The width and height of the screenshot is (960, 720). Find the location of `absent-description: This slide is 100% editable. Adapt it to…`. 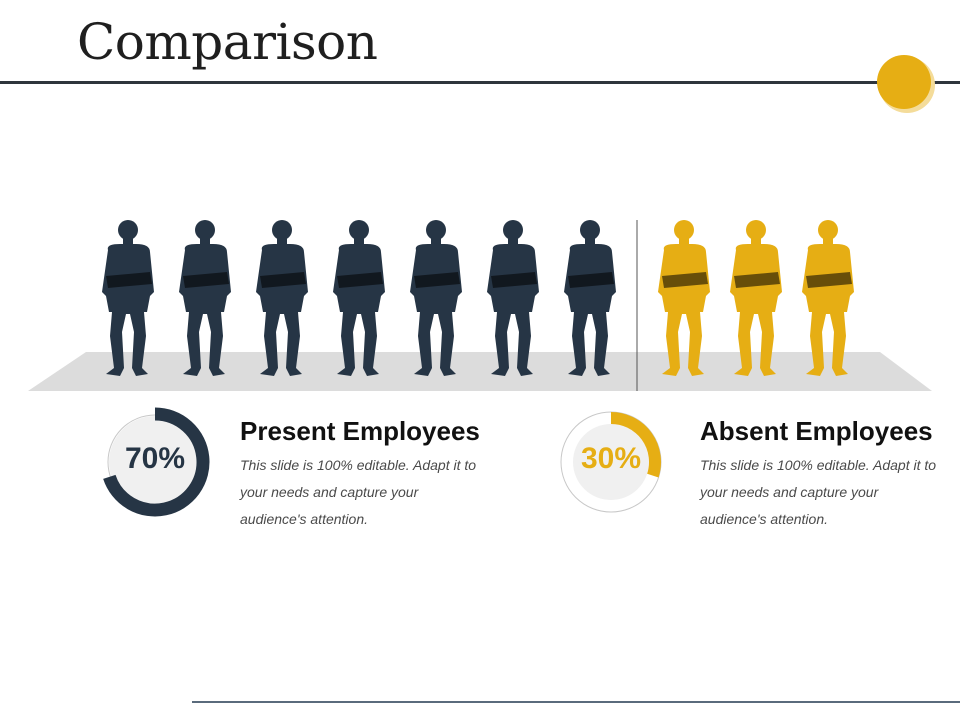

absent-description: This slide is 100% editable. Adapt it to… is located at coordinates (818, 492).